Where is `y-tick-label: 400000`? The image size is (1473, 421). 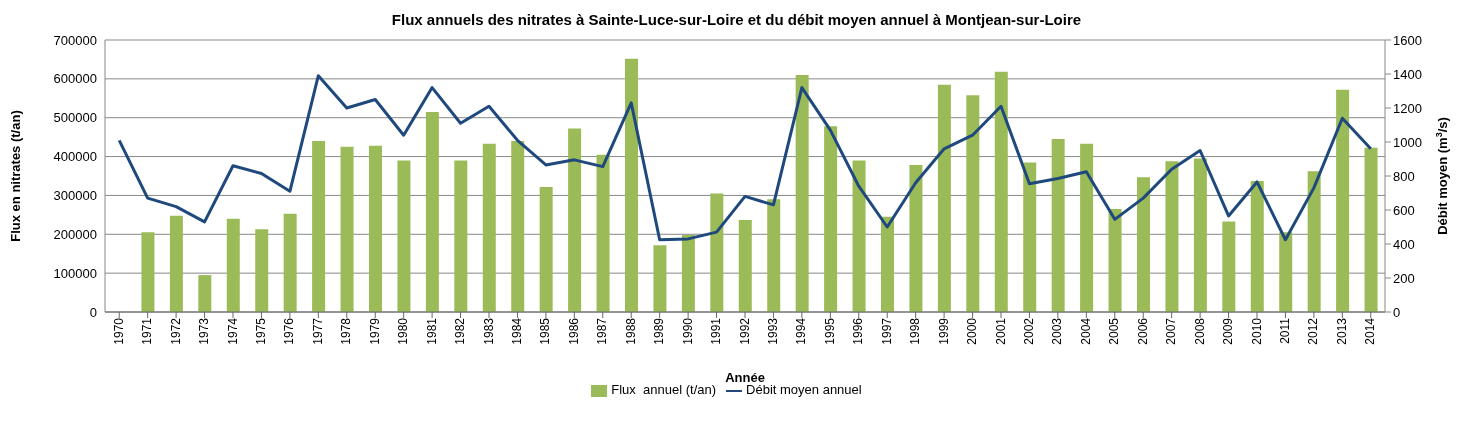
y-tick-label: 400000 is located at coordinates (75, 157).